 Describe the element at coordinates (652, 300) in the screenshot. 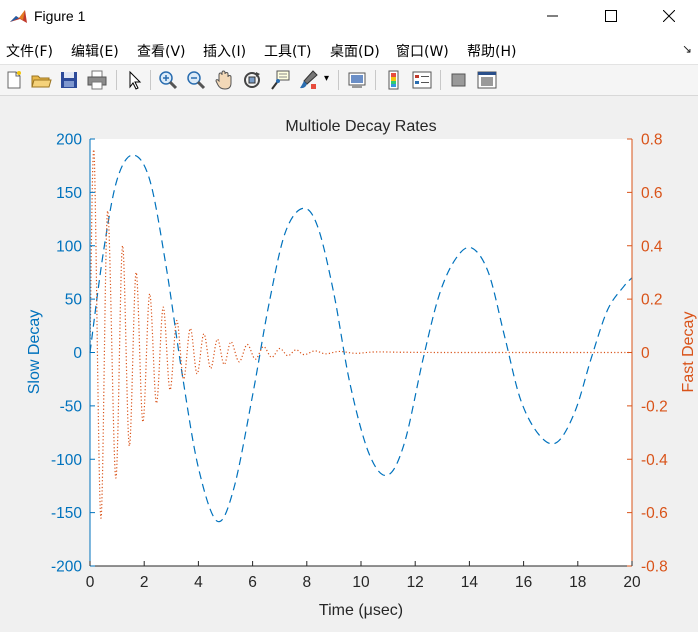

I see `y-right-tick-label: 0.2` at that location.